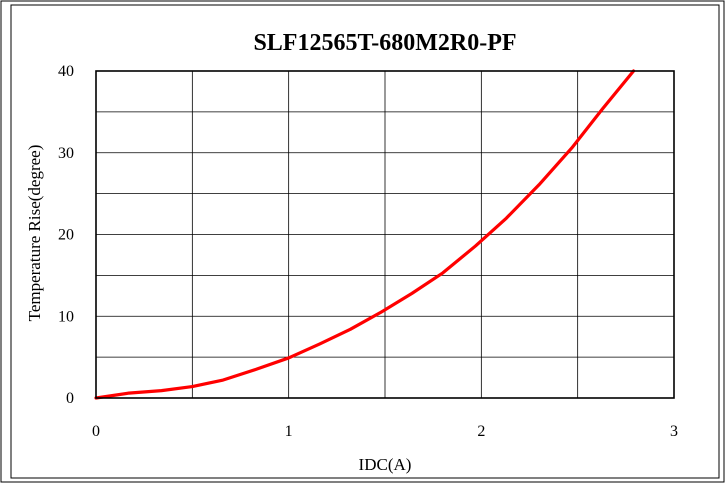 This screenshot has width=725, height=483. I want to click on chart-title: SLF12565T-680M2R0-PF, so click(384, 43).